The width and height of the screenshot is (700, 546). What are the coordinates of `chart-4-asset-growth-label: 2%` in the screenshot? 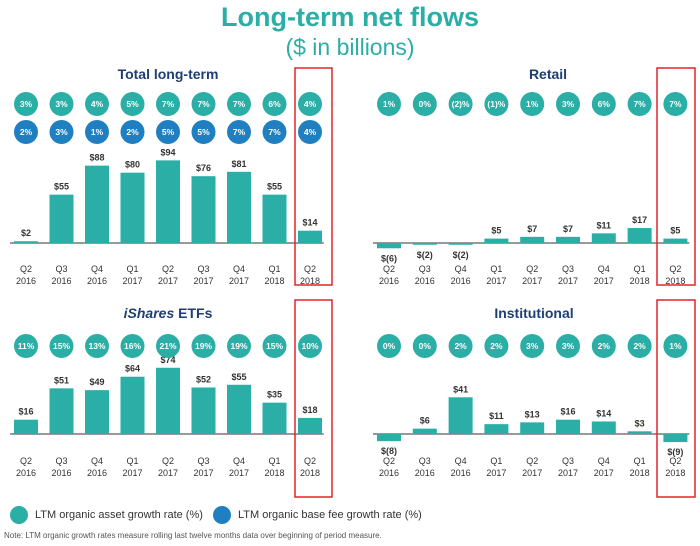 It's located at (639, 346).